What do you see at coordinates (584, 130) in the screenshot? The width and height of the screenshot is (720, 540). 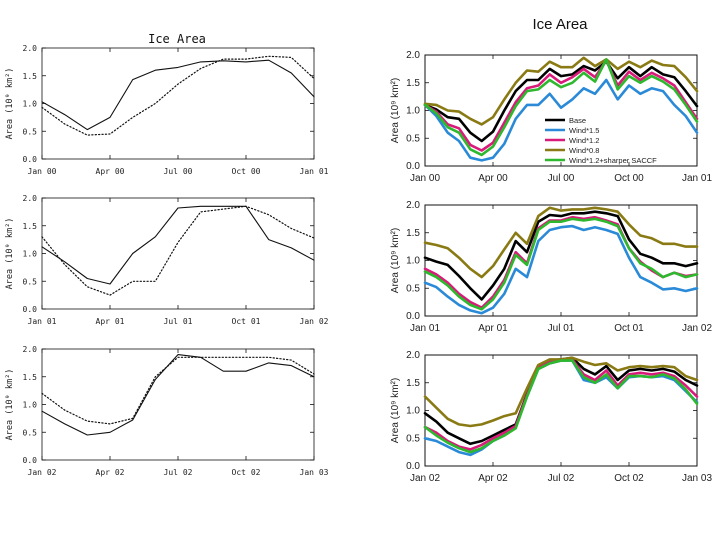 I see `legend-entry: Wind*1.5` at bounding box center [584, 130].